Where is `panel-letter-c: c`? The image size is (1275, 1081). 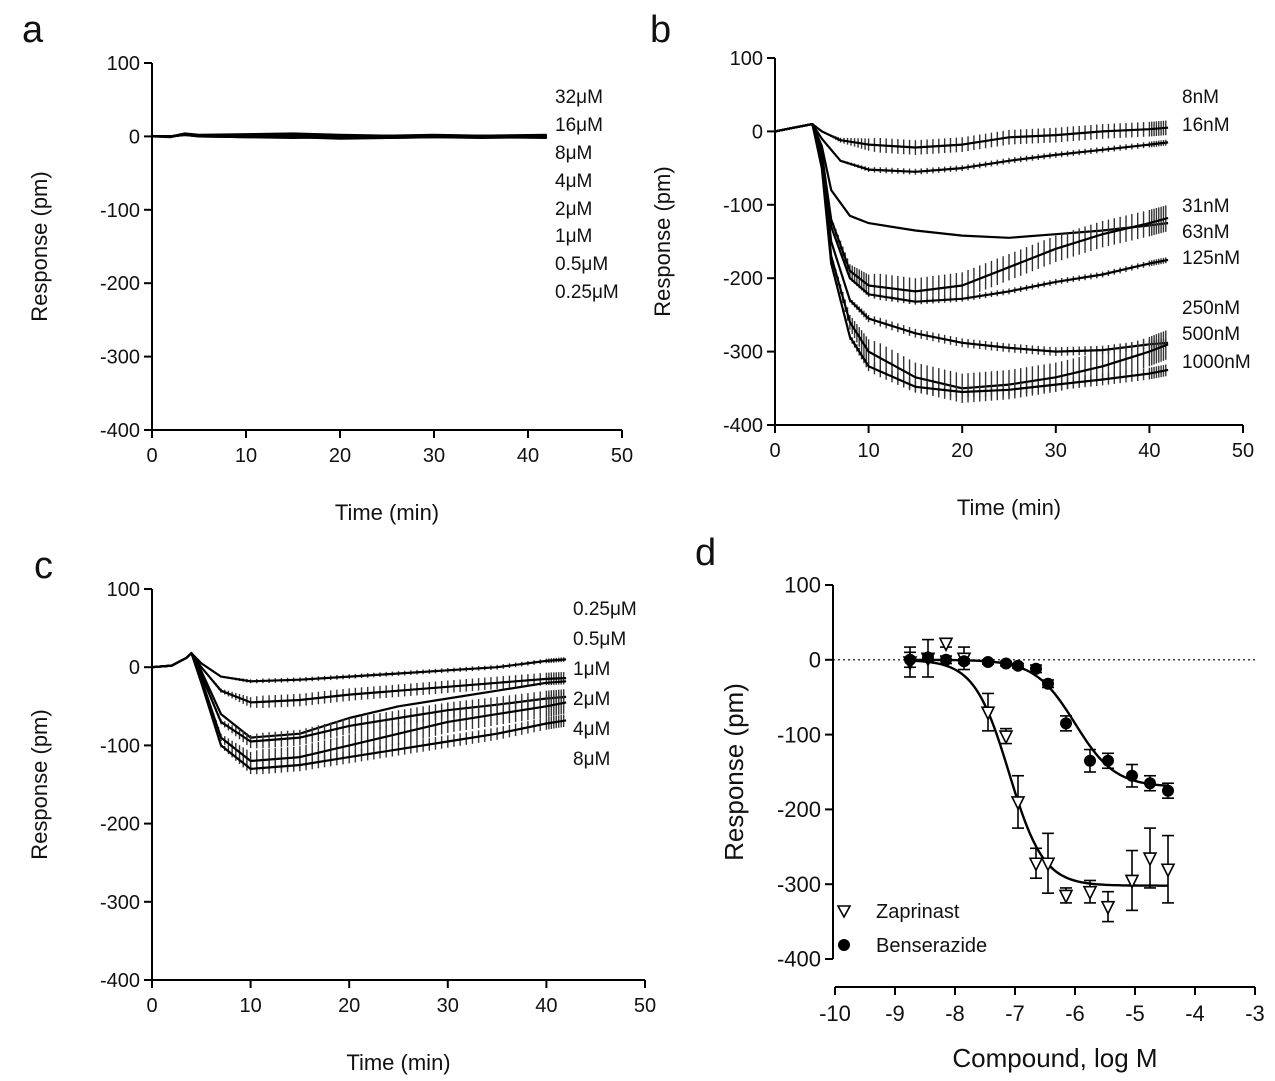
panel-letter-c: c is located at coordinates (43, 566).